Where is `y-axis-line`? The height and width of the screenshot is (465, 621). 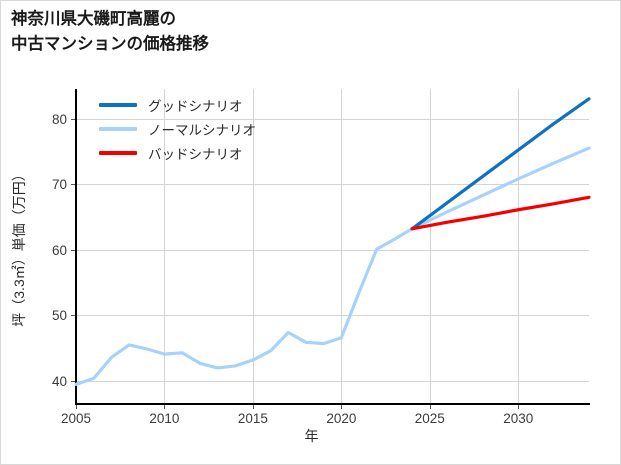
y-axis-line is located at coordinates (76, 246).